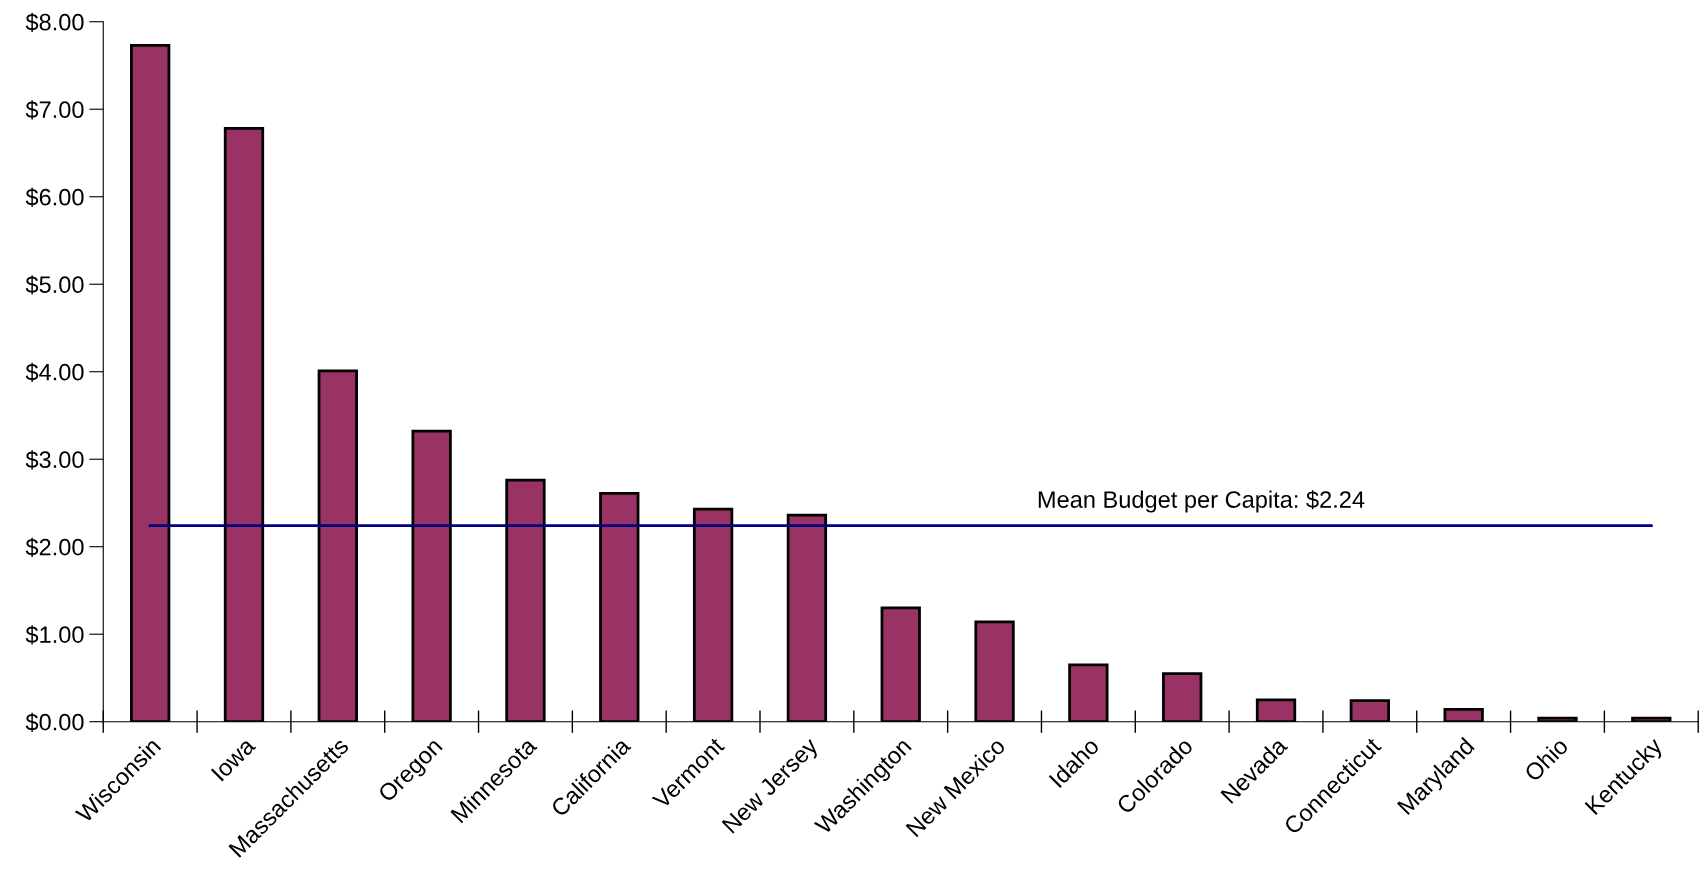 This screenshot has height=891, width=1704. Describe the element at coordinates (1201, 501) in the screenshot. I see `ref-line-label: Mean Budget per Capita: $2.24` at that location.